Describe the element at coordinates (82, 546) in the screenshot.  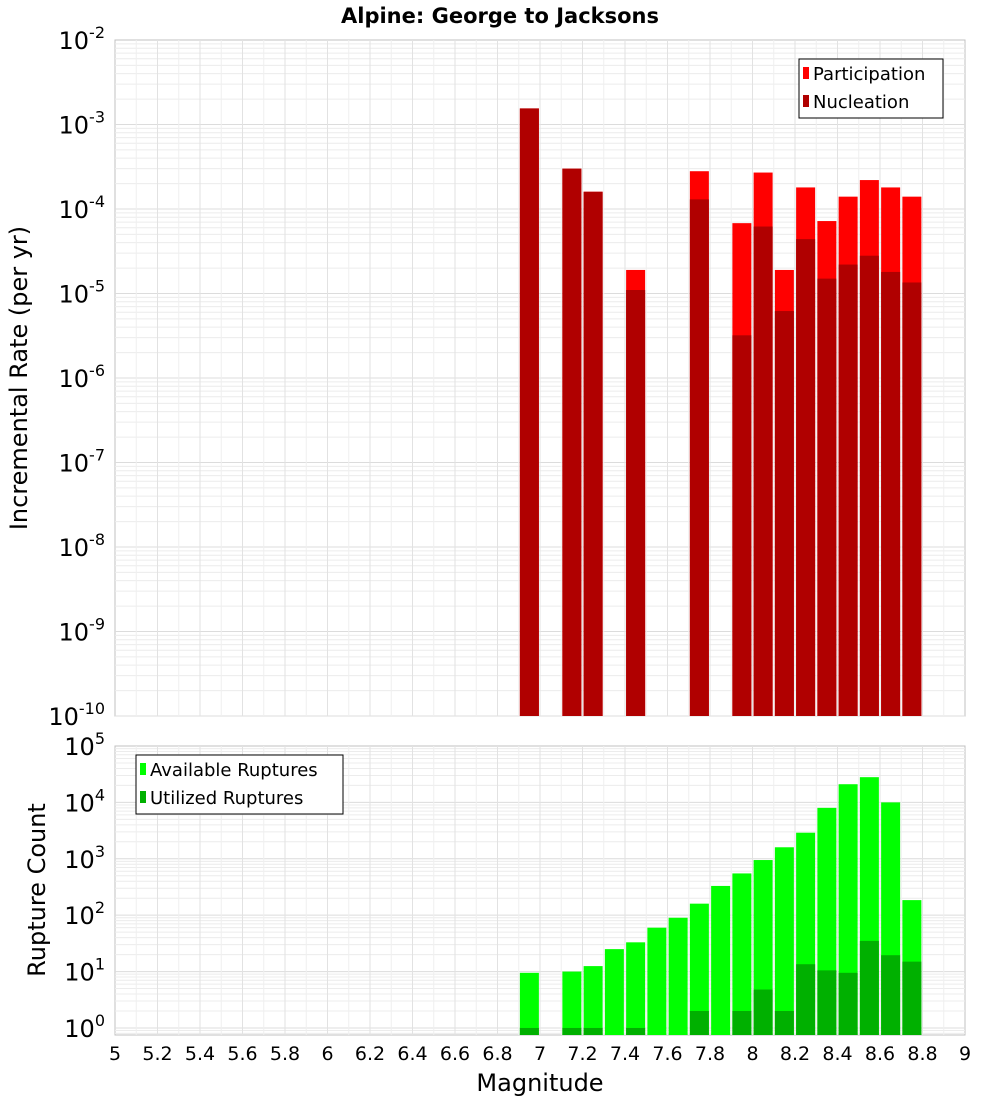
I see `top-y-tick-label: 10⁻⁸` at that location.